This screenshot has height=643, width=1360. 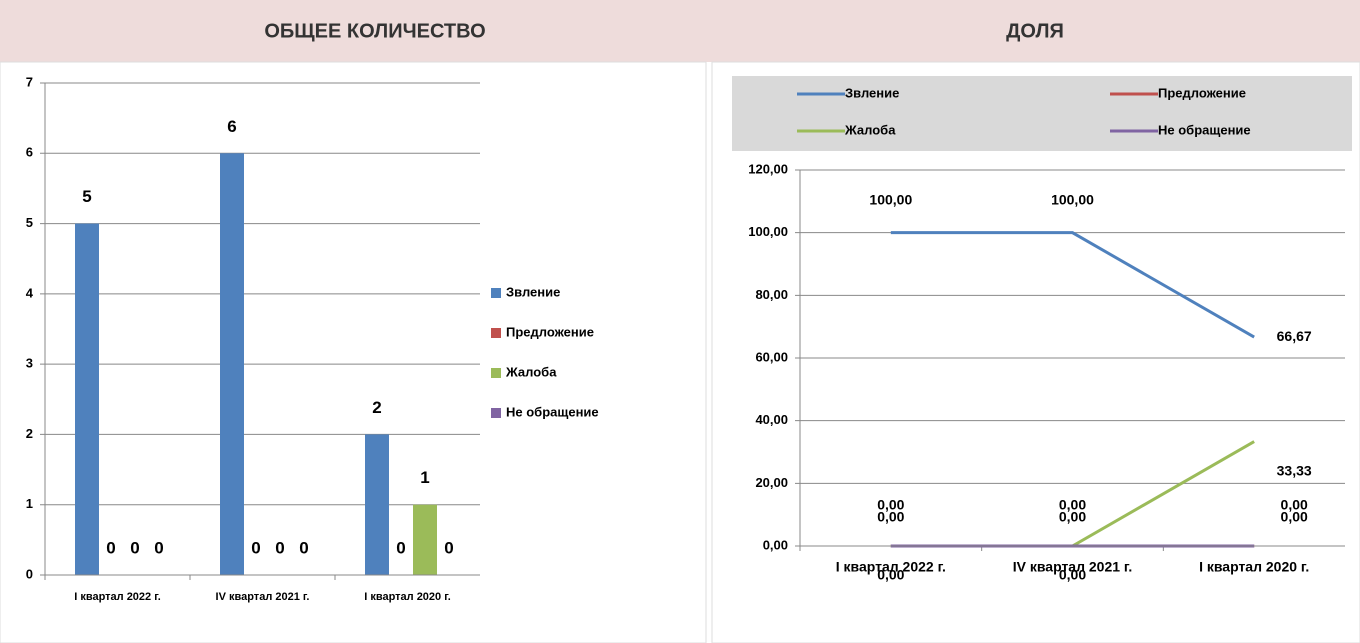 What do you see at coordinates (29, 433) in the screenshot?
I see `y-tick-label: 2` at bounding box center [29, 433].